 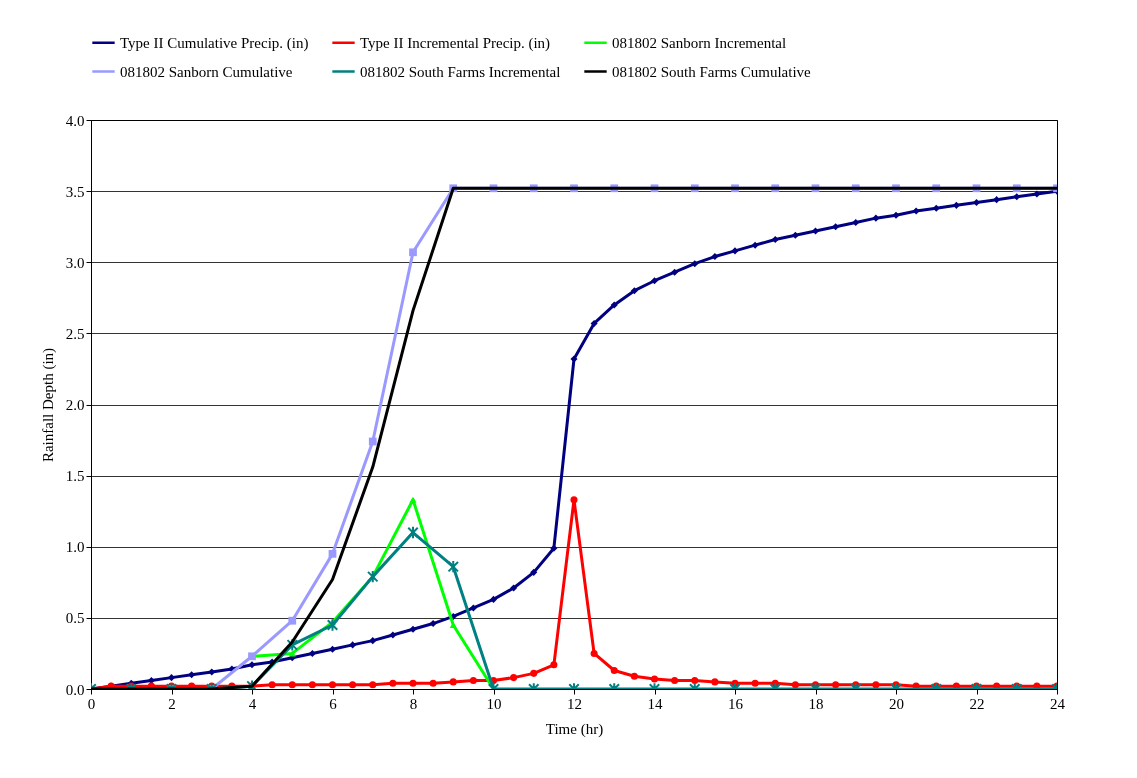 I want to click on y-tick-label: 1.5, so click(x=75, y=476).